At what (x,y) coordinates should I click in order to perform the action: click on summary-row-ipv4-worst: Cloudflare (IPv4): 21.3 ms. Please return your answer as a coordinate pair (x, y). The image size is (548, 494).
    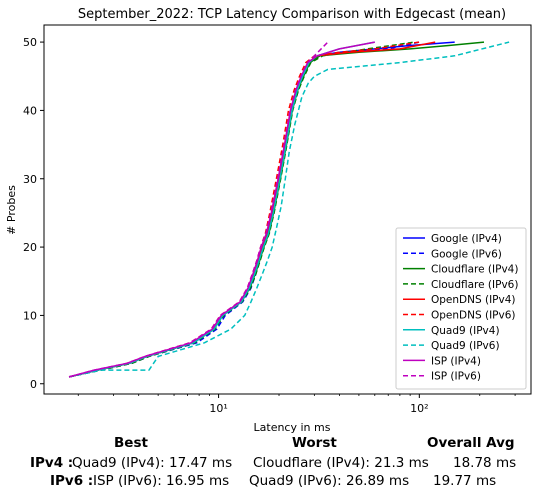
    Looking at the image, I should click on (341, 463).